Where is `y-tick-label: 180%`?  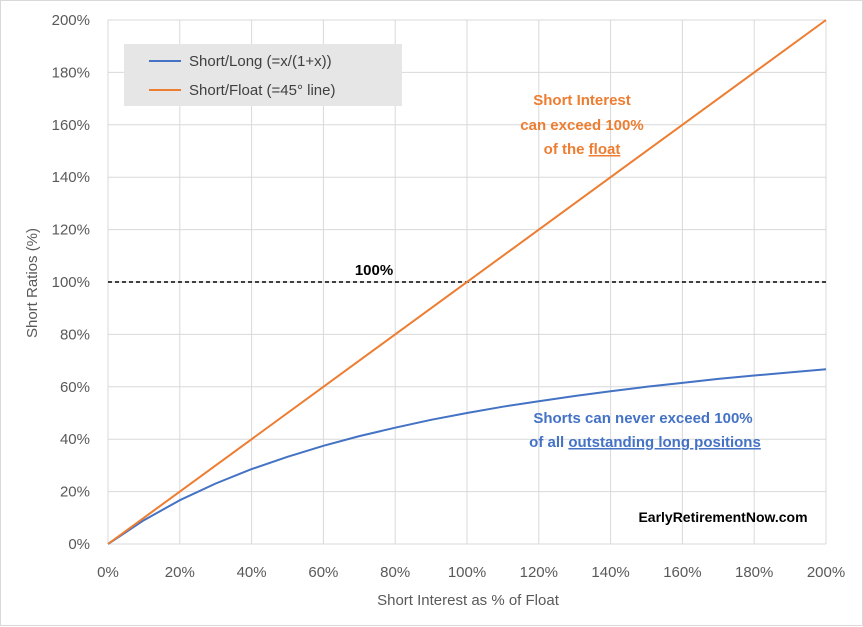
y-tick-label: 180% is located at coordinates (71, 72).